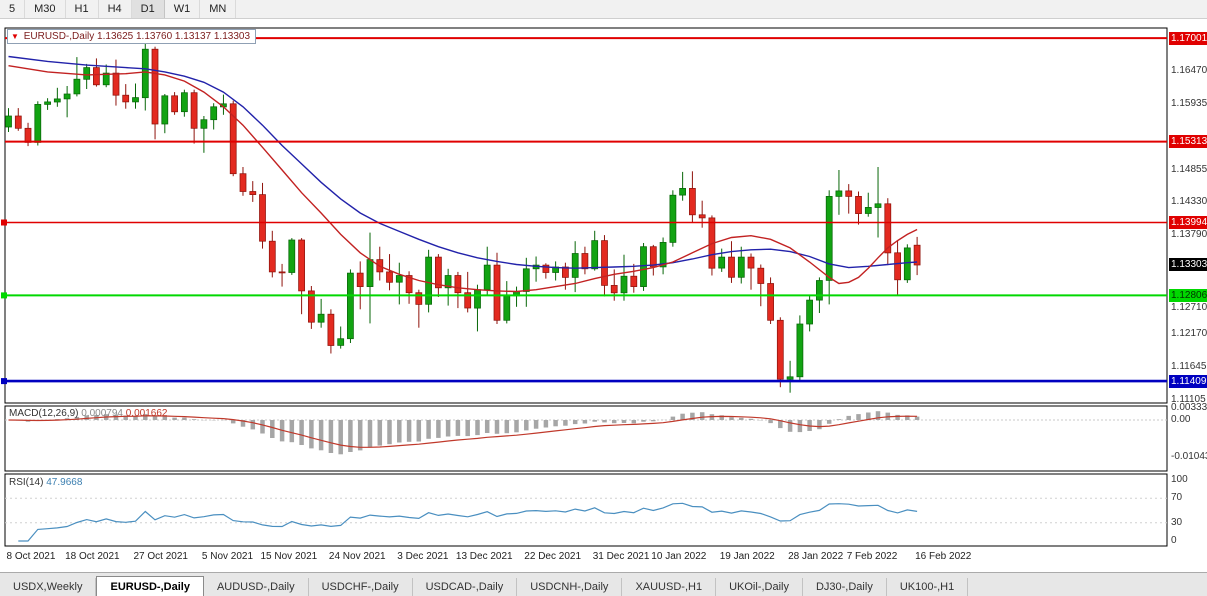 This screenshot has width=1207, height=596. I want to click on date-axis-label: 22 Dec 2021, so click(553, 556).